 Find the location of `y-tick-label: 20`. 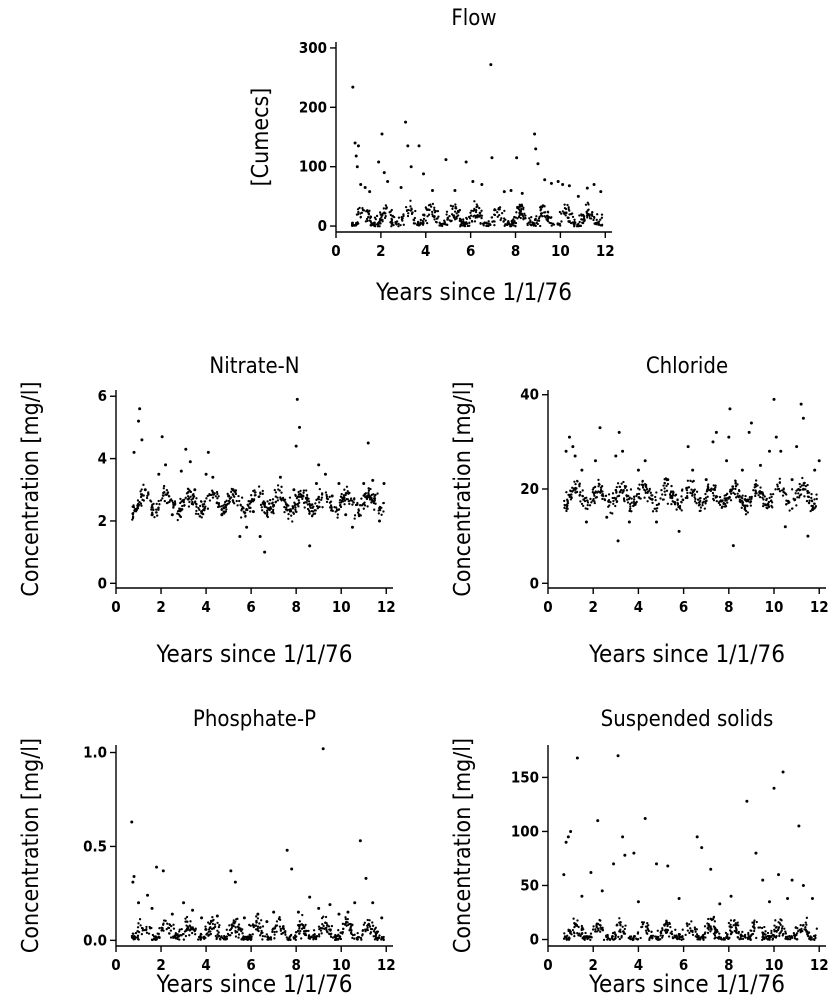

y-tick-label: 20 is located at coordinates (529, 489).